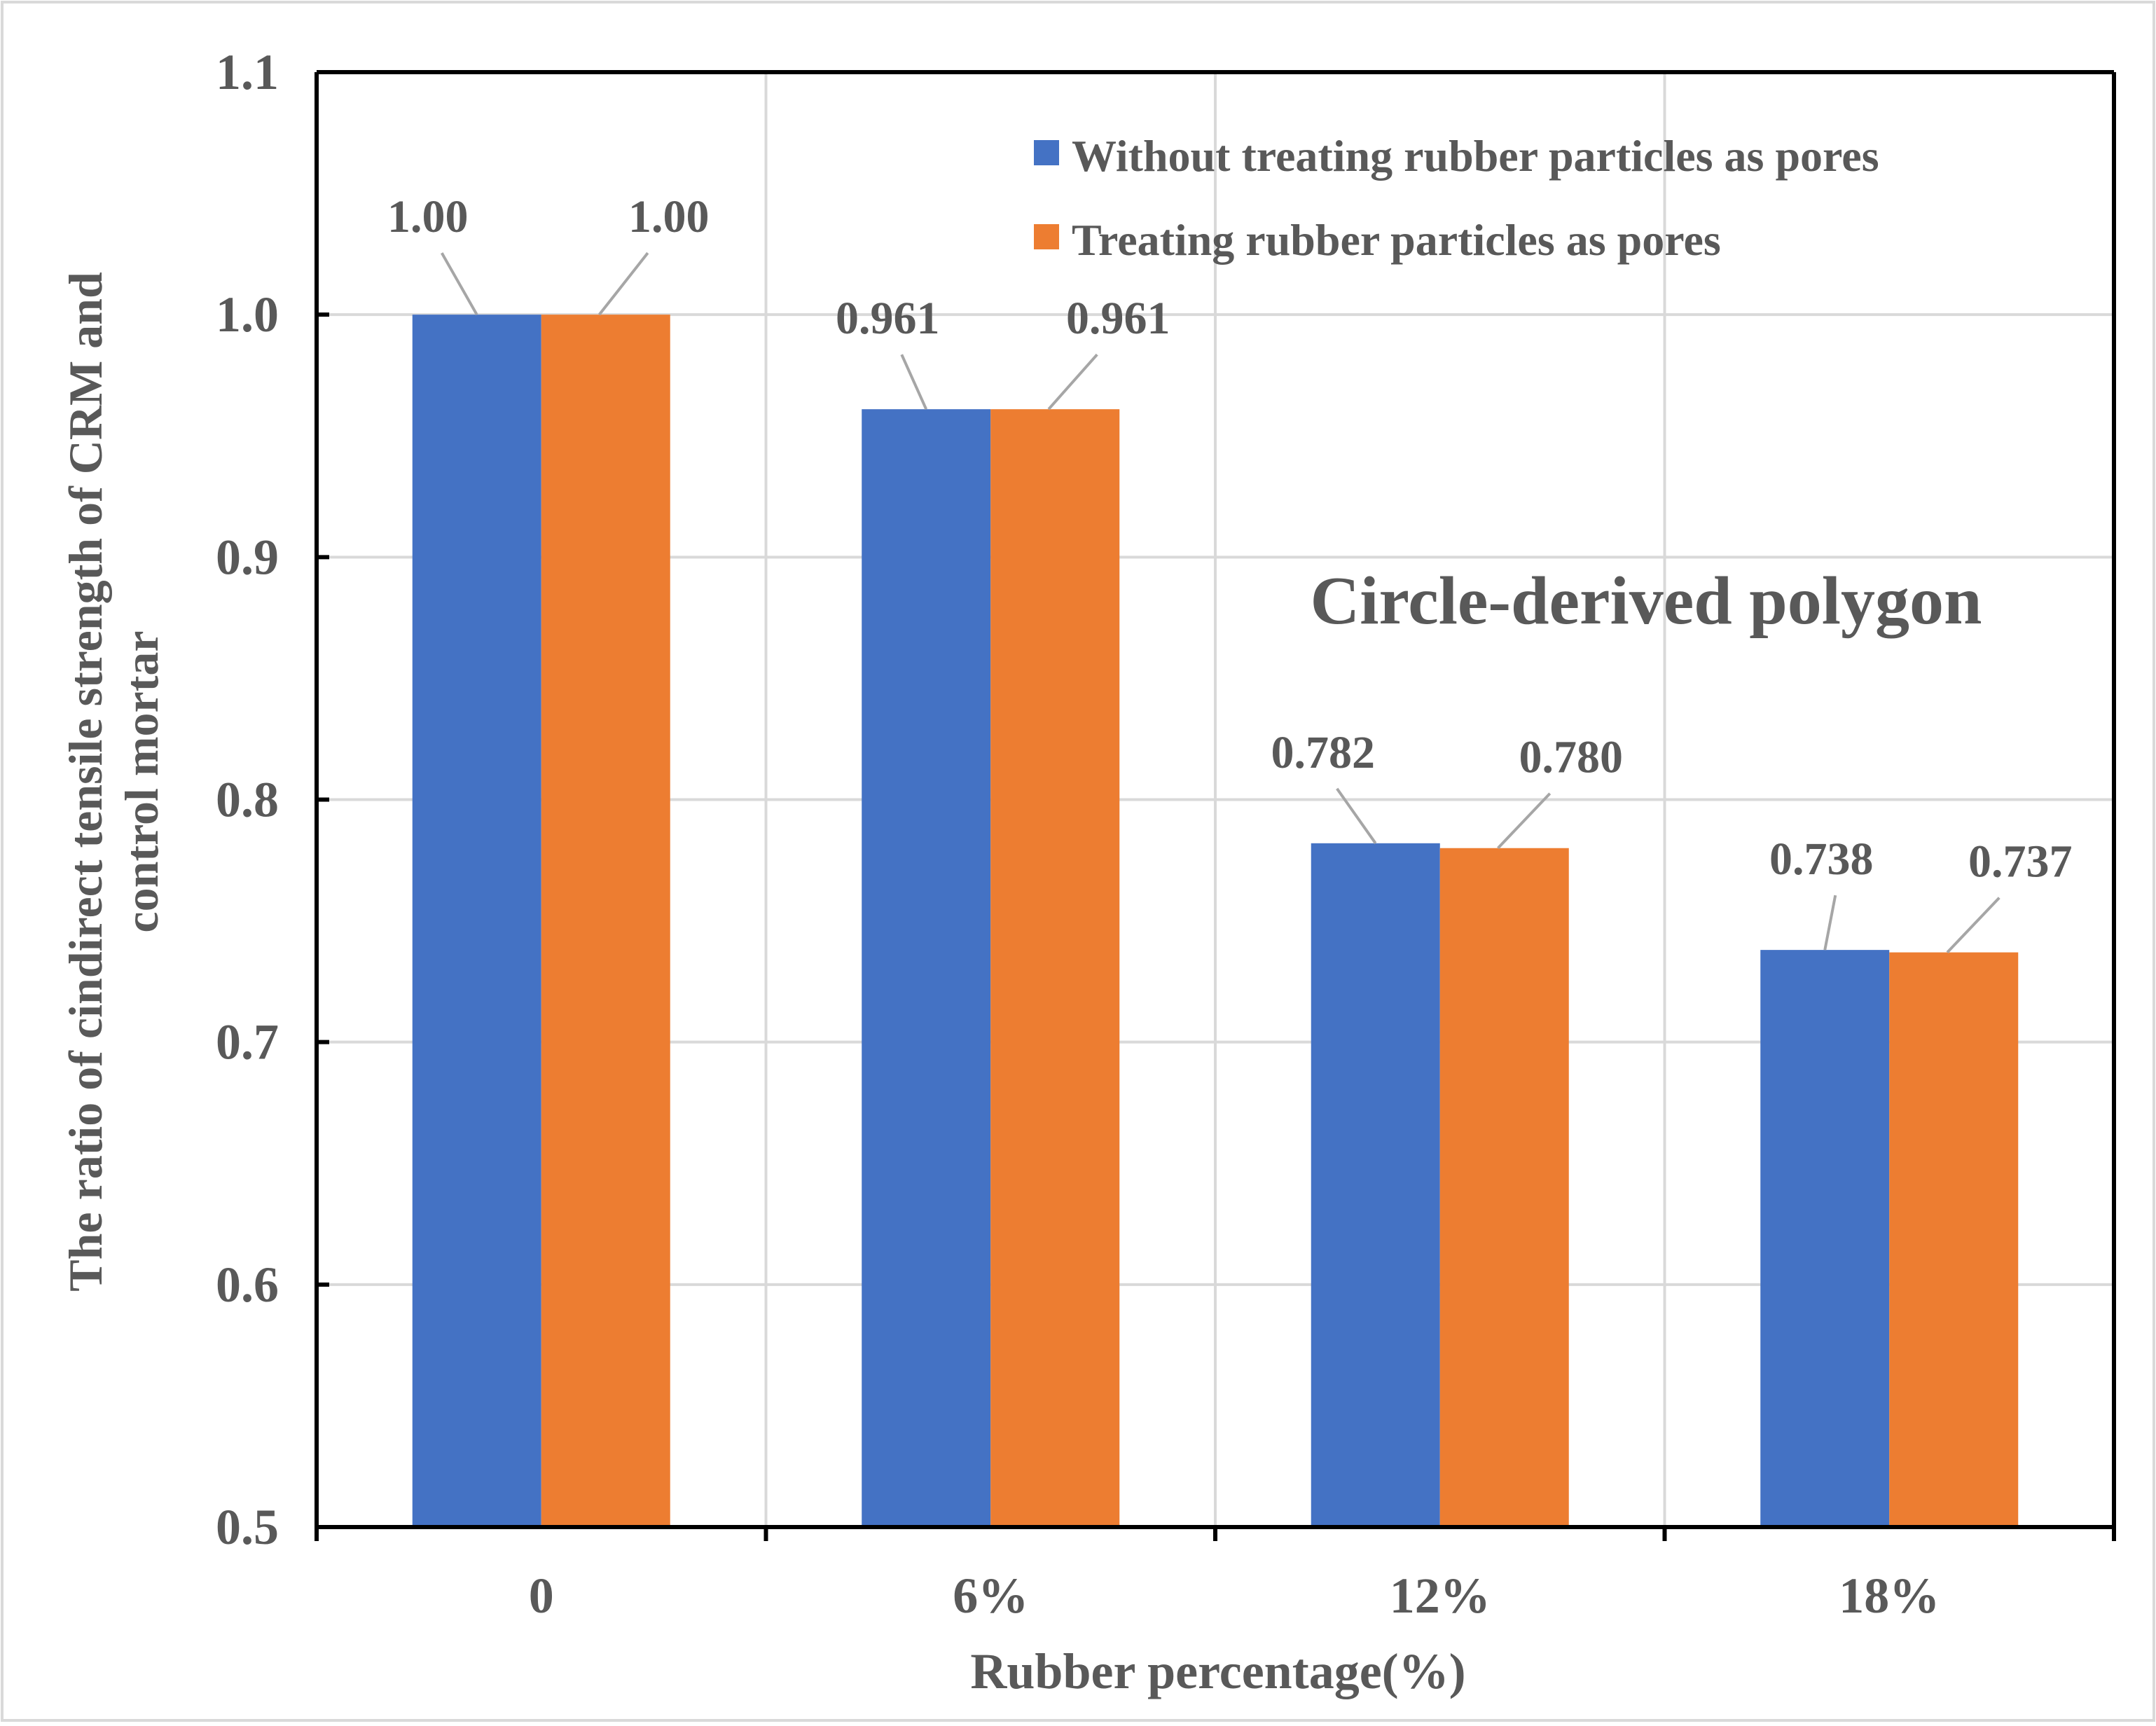  I want to click on x-tick-label: 12%, so click(1440, 1596).